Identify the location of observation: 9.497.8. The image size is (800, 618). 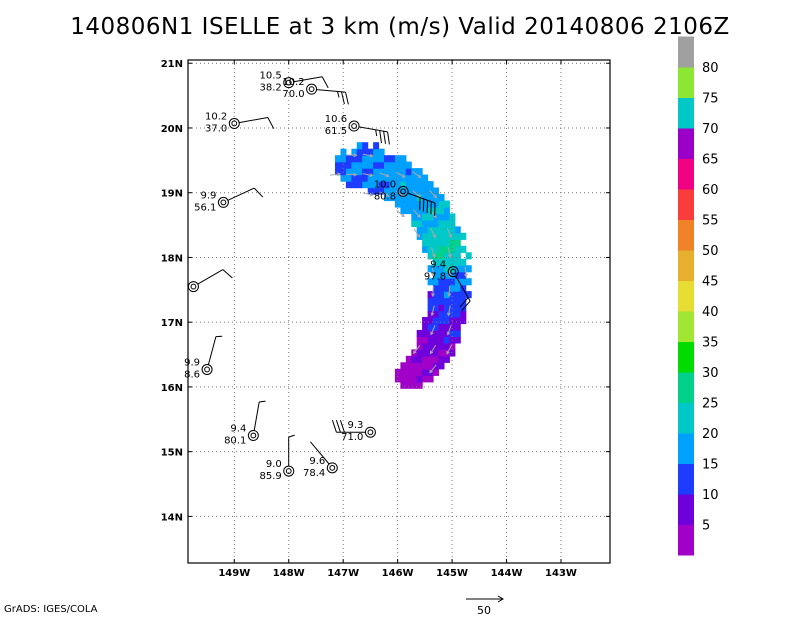
(447, 285).